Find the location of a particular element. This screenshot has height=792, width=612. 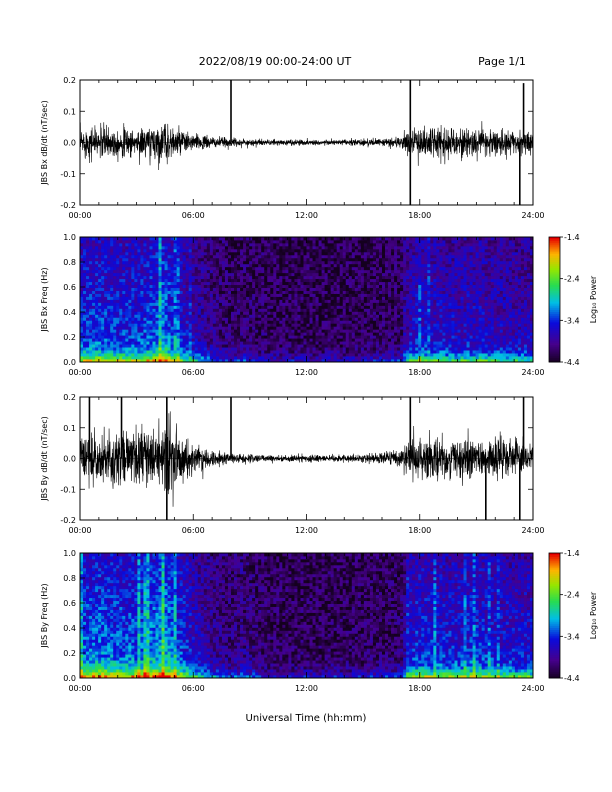

y-axis-label: JBS Bx dB/dt (nT/sec) is located at coordinates (44, 143).